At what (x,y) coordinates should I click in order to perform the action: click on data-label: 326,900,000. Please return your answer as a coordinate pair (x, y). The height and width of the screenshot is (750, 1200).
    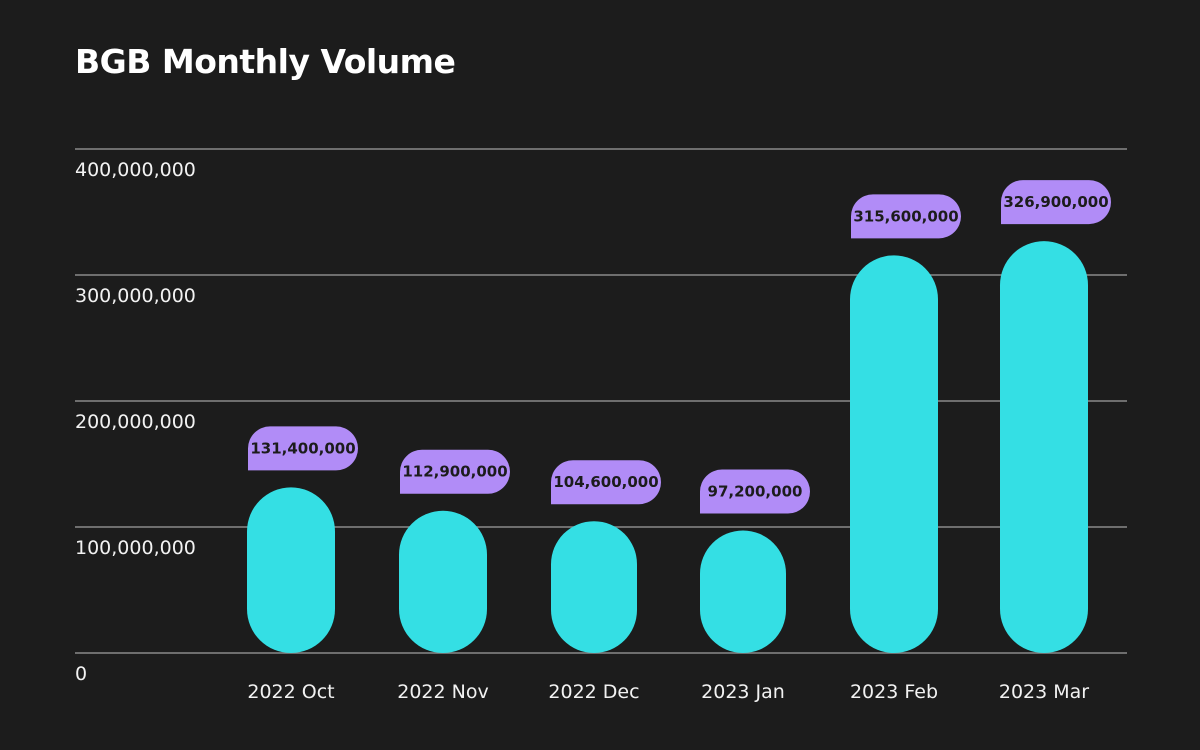
    Looking at the image, I should click on (1055, 202).